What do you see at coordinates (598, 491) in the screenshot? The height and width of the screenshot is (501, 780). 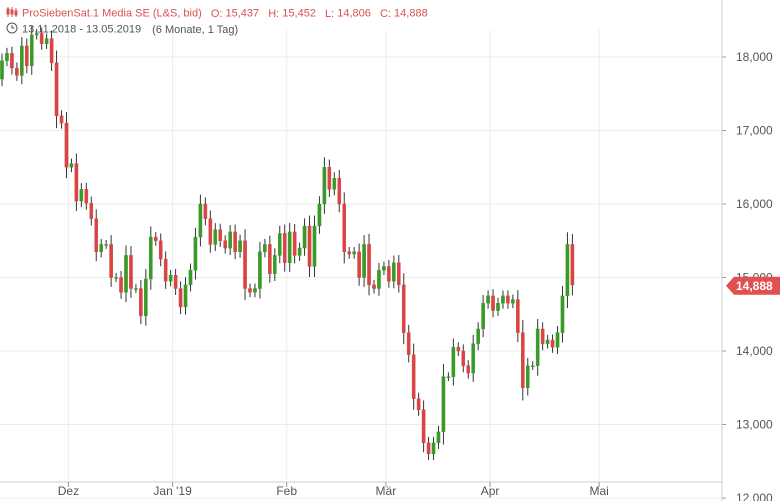 I see `x-tick-label: Mai` at bounding box center [598, 491].